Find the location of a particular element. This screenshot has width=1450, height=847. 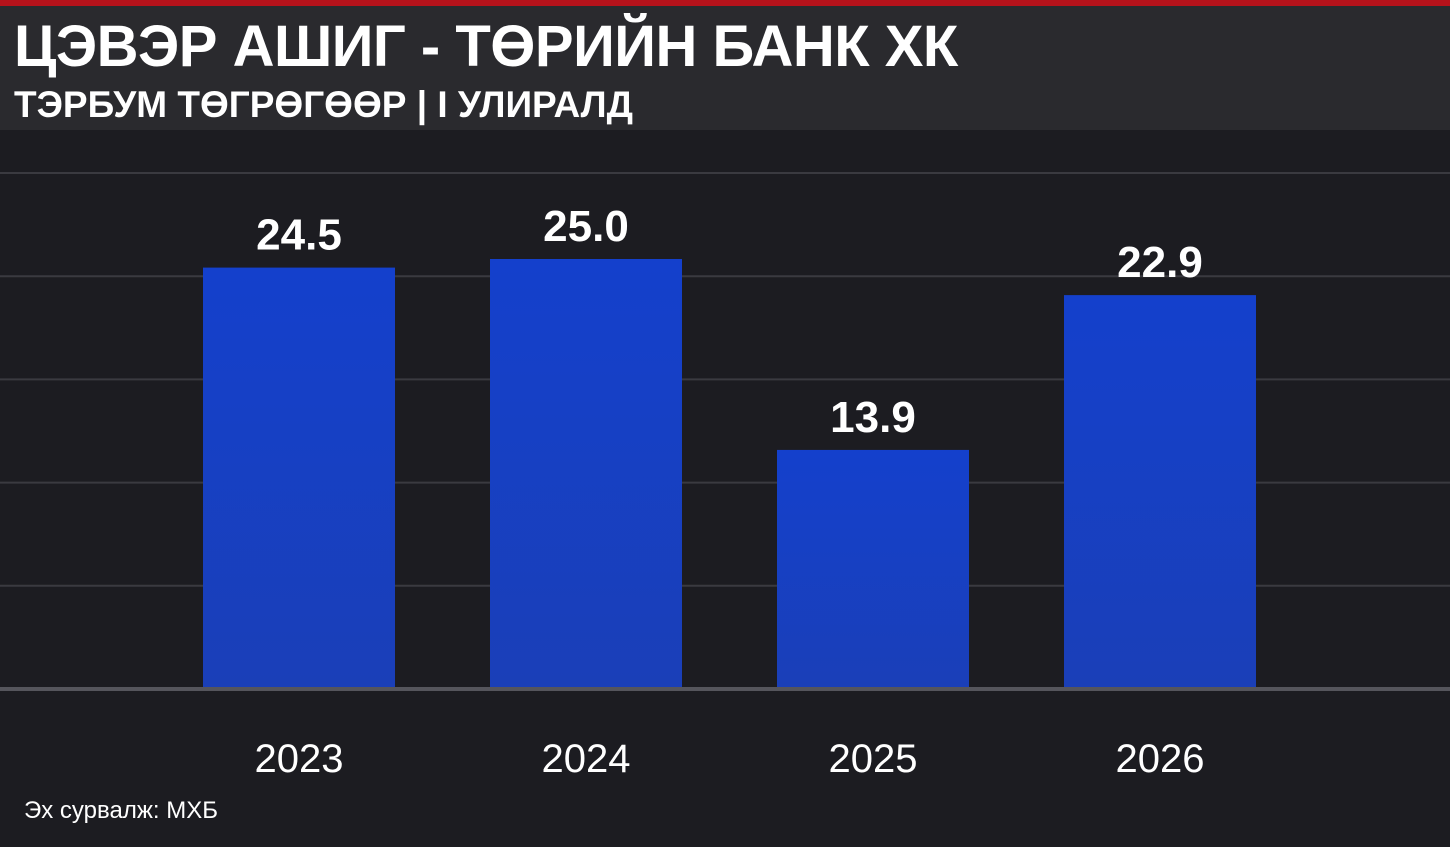

tick-label-2025: 2025 is located at coordinates (873, 759).